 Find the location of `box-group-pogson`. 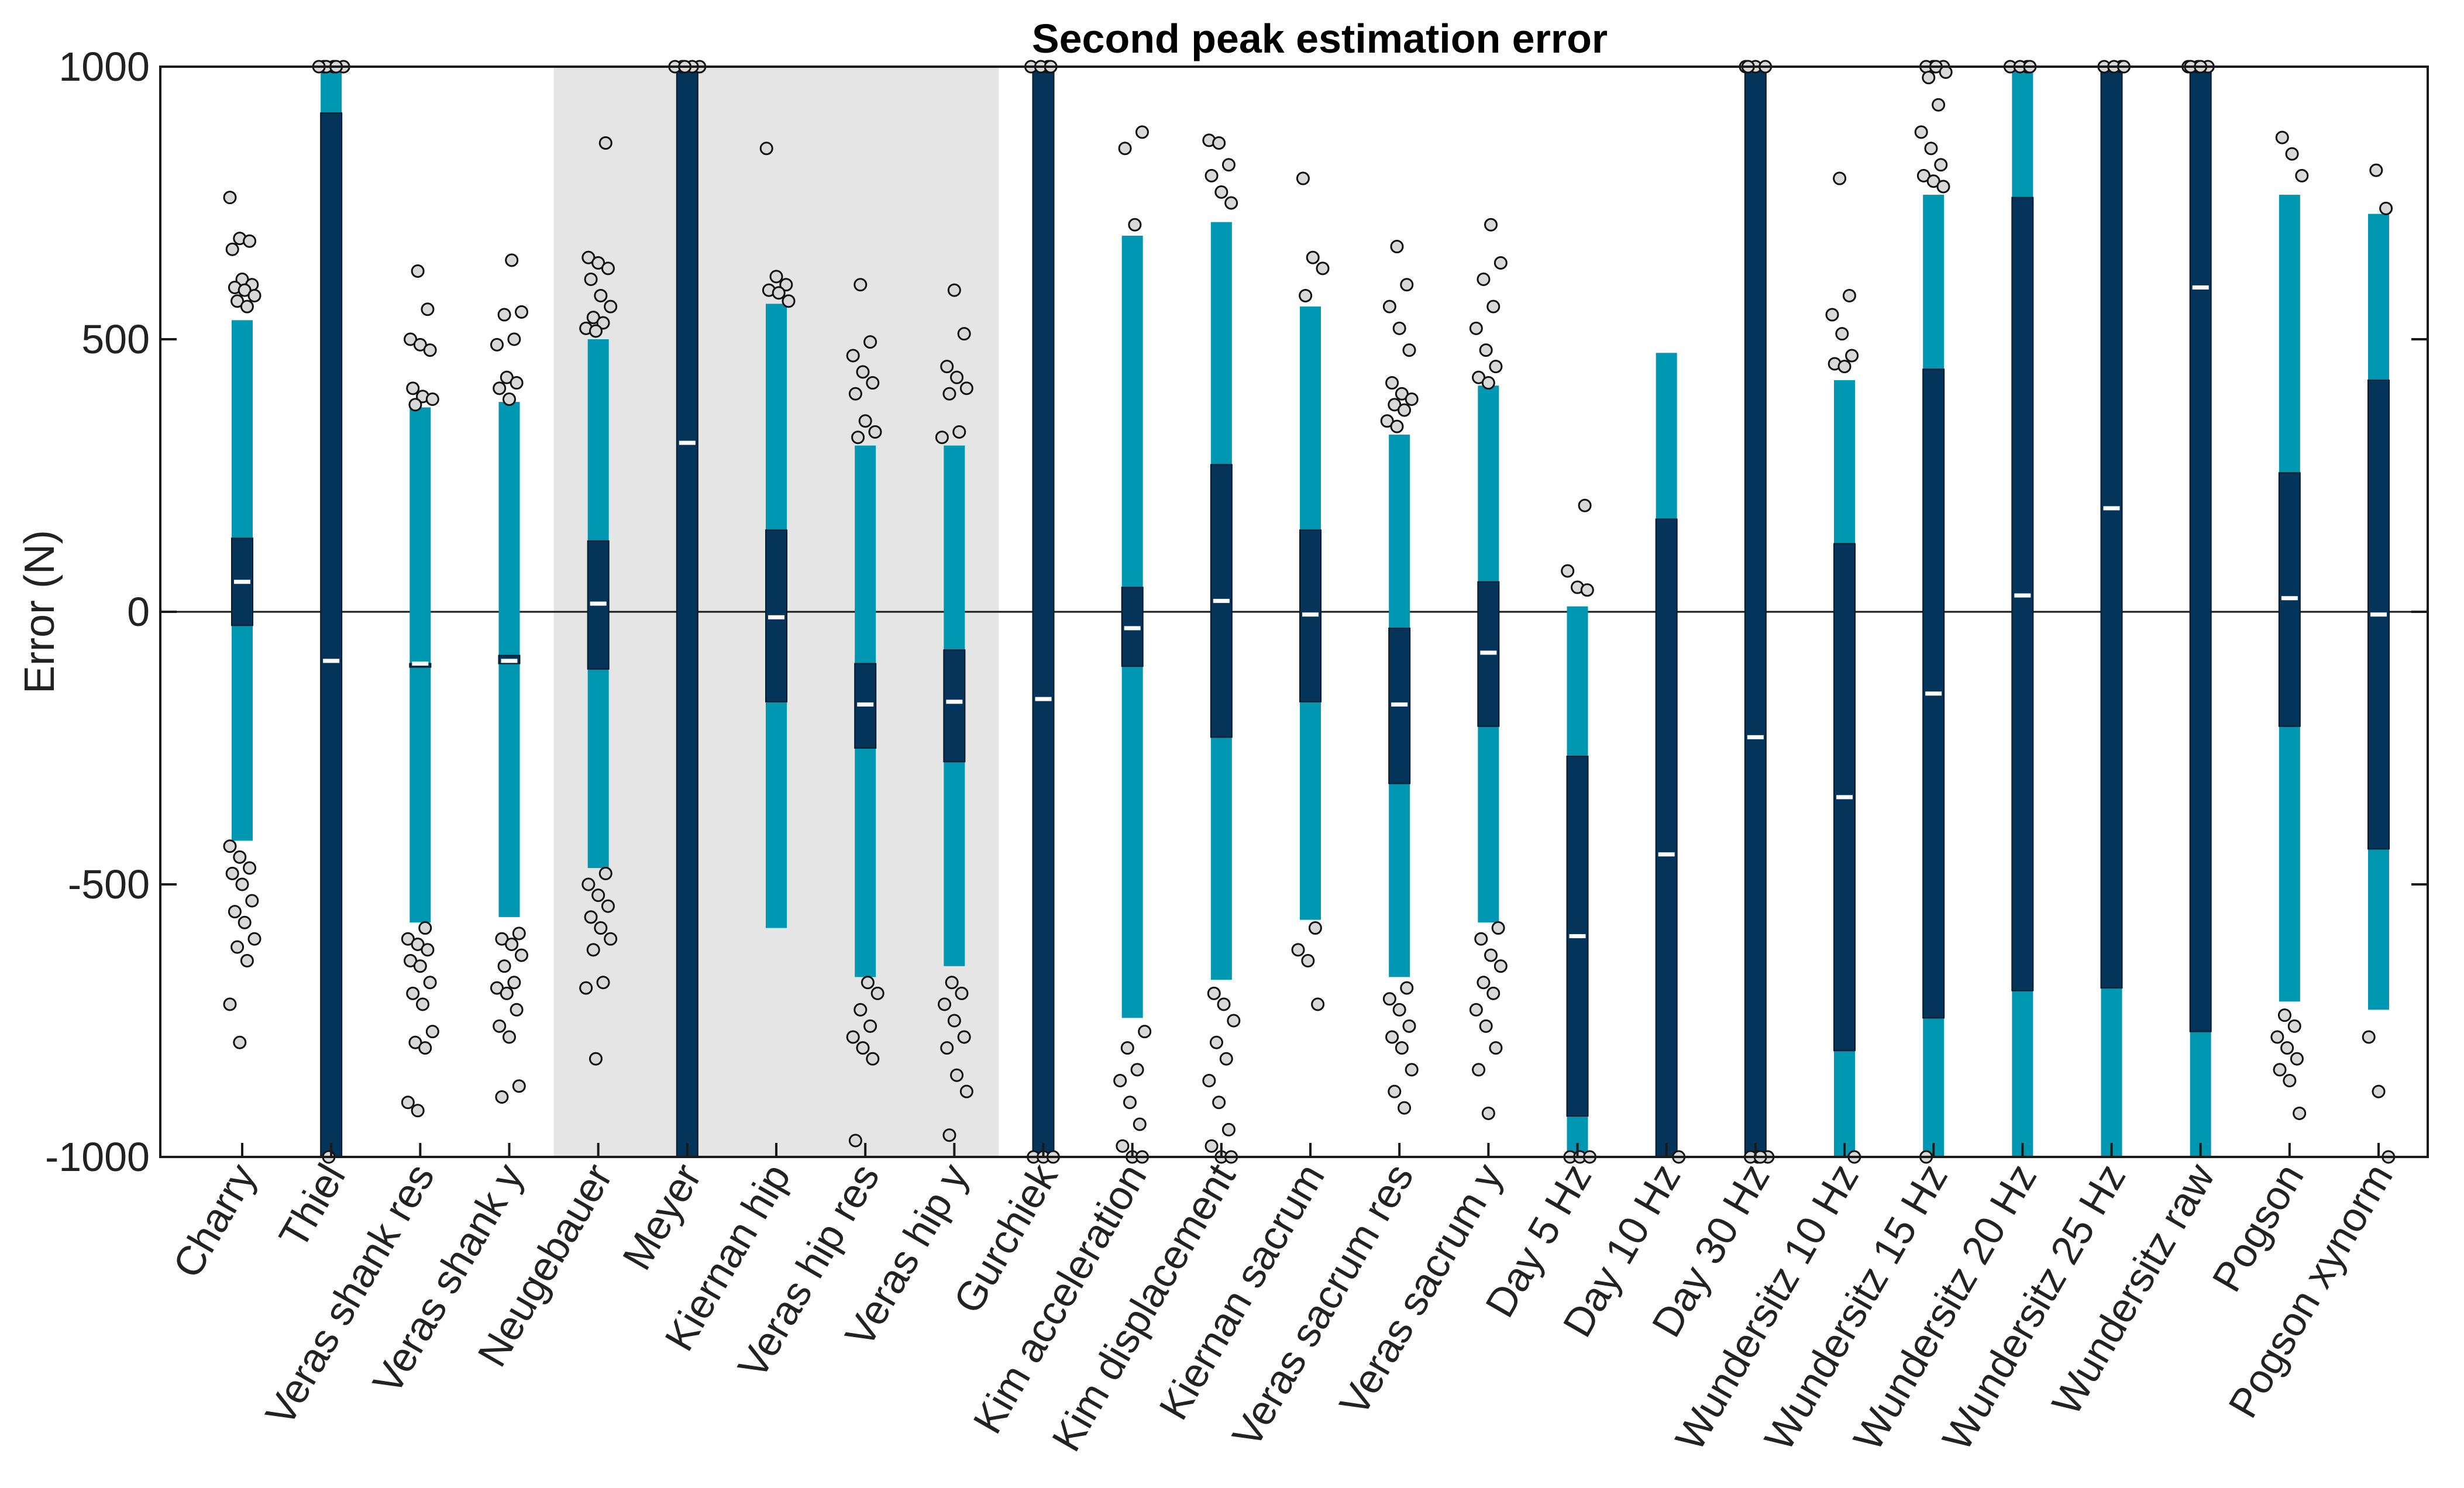

box-group-pogson is located at coordinates (2289, 598).